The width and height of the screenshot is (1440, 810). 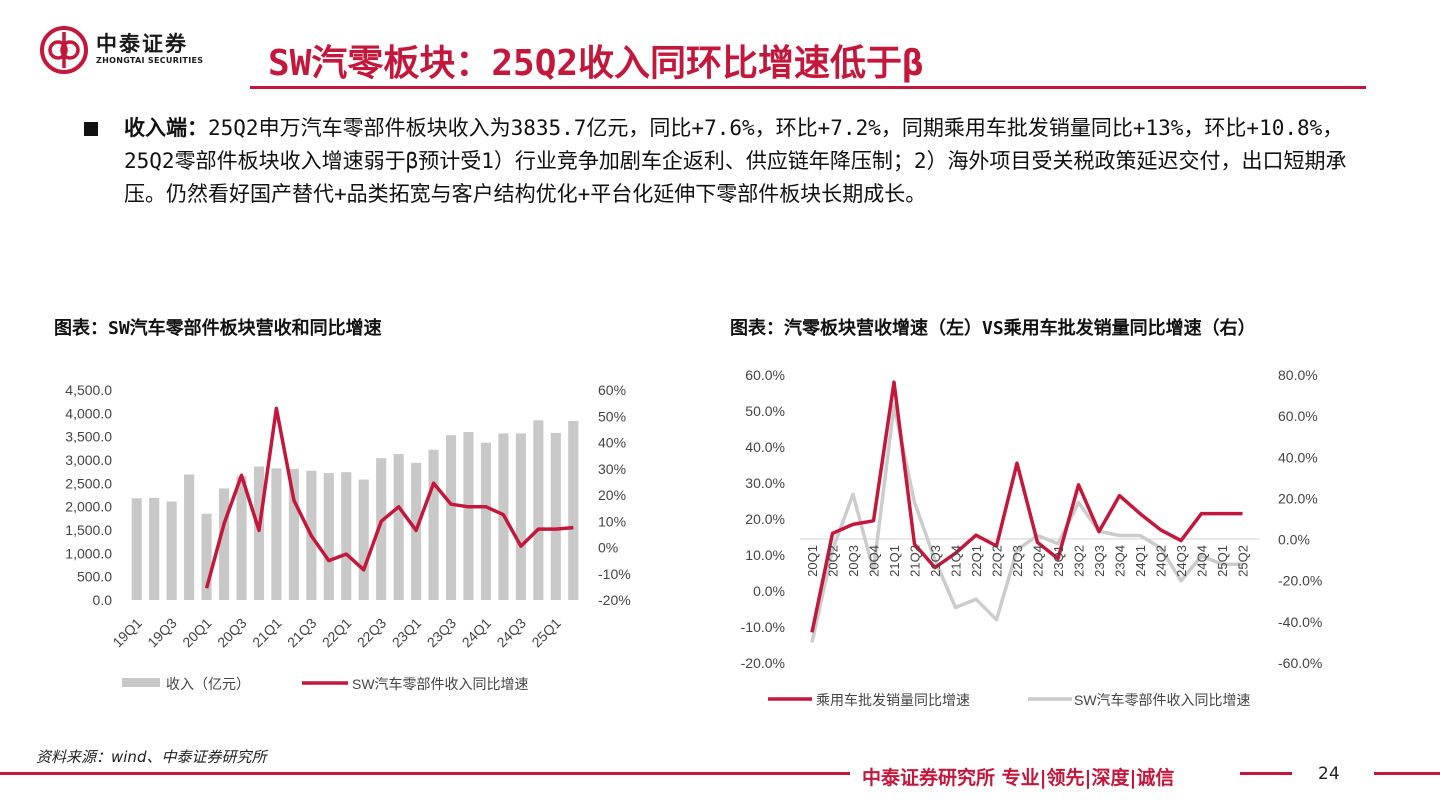 I want to click on square-bullet-icon, so click(x=91, y=129).